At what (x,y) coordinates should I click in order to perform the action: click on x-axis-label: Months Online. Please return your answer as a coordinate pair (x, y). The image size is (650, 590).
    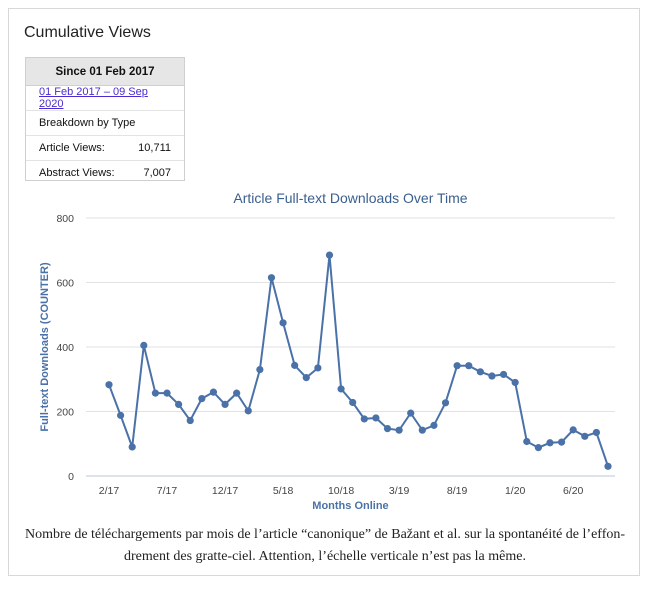
    Looking at the image, I should click on (350, 506).